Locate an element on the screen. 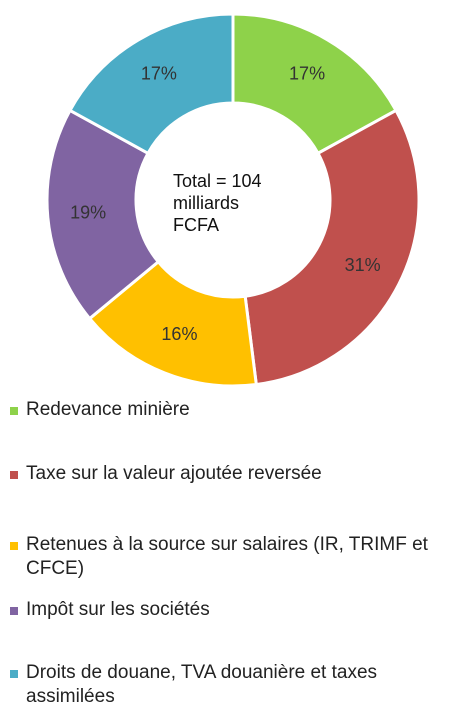 The width and height of the screenshot is (476, 716). slice-label: 31% is located at coordinates (363, 265).